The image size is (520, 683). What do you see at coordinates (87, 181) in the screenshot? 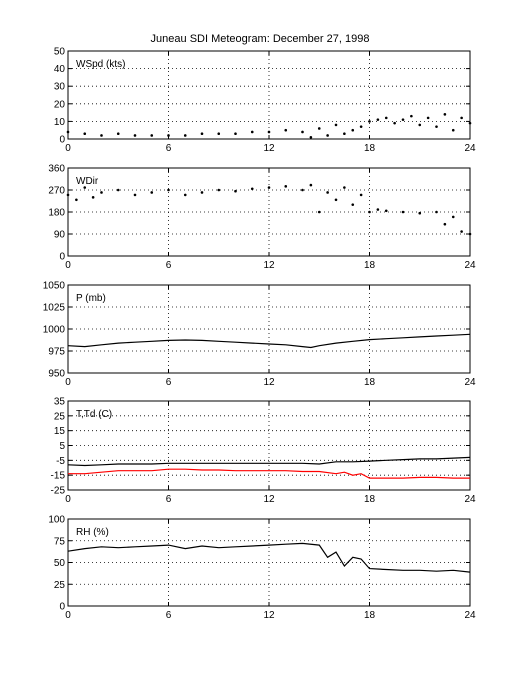
I see `panel-label: WDir` at bounding box center [87, 181].